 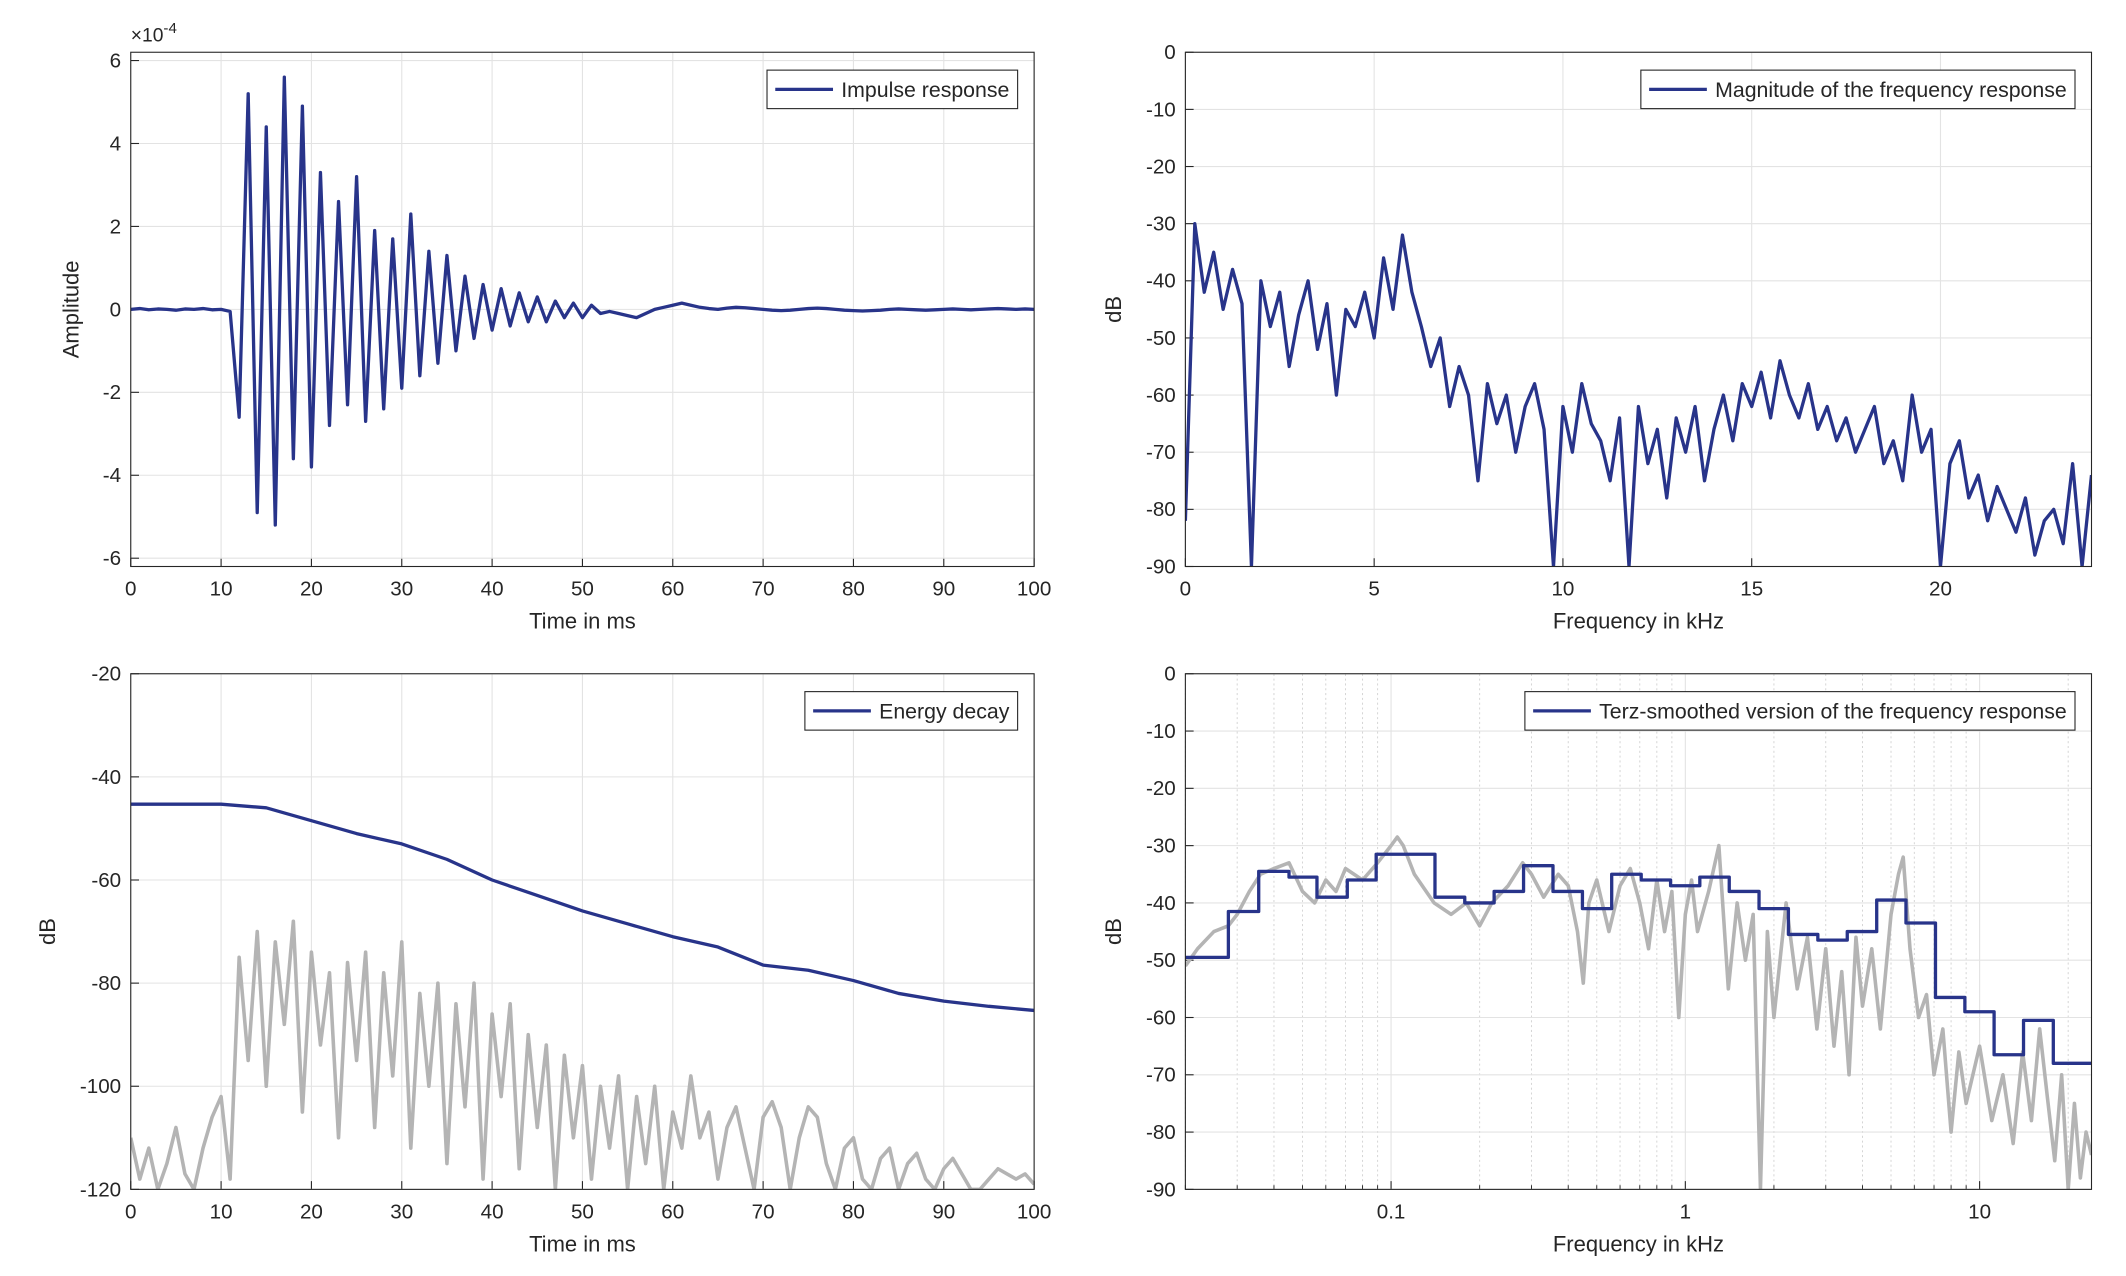 I want to click on legend: Energy decay, so click(x=911, y=711).